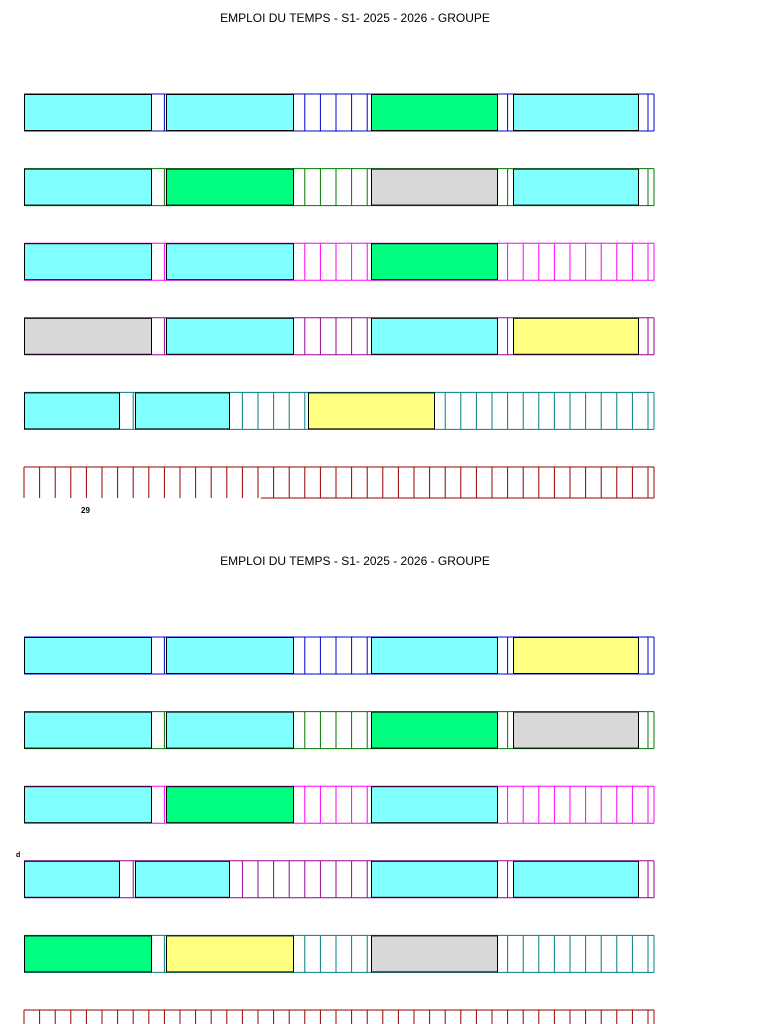 The height and width of the screenshot is (1024, 768). What do you see at coordinates (85, 510) in the screenshot?
I see `week-number-label: 29` at bounding box center [85, 510].